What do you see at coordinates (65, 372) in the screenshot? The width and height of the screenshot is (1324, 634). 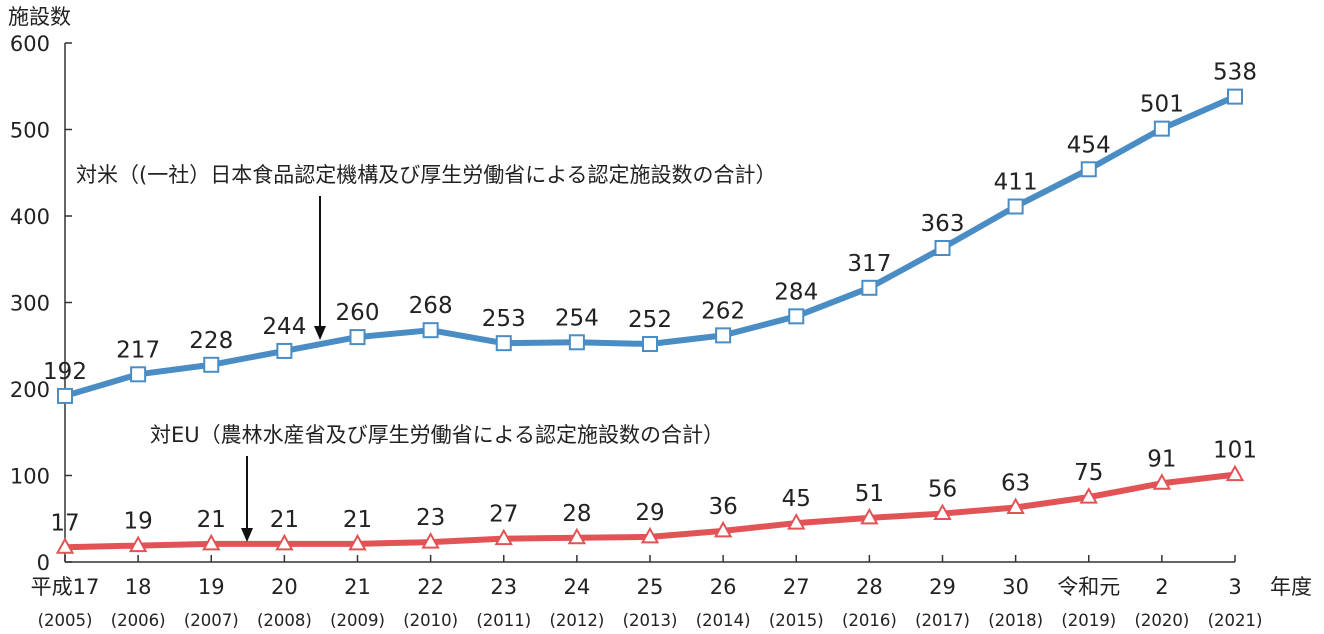 I see `us-data-label: 192` at bounding box center [65, 372].